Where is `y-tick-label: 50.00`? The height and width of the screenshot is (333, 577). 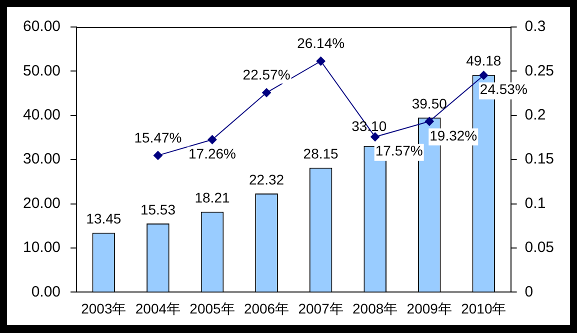 y-tick-label: 50.00 is located at coordinates (41, 71).